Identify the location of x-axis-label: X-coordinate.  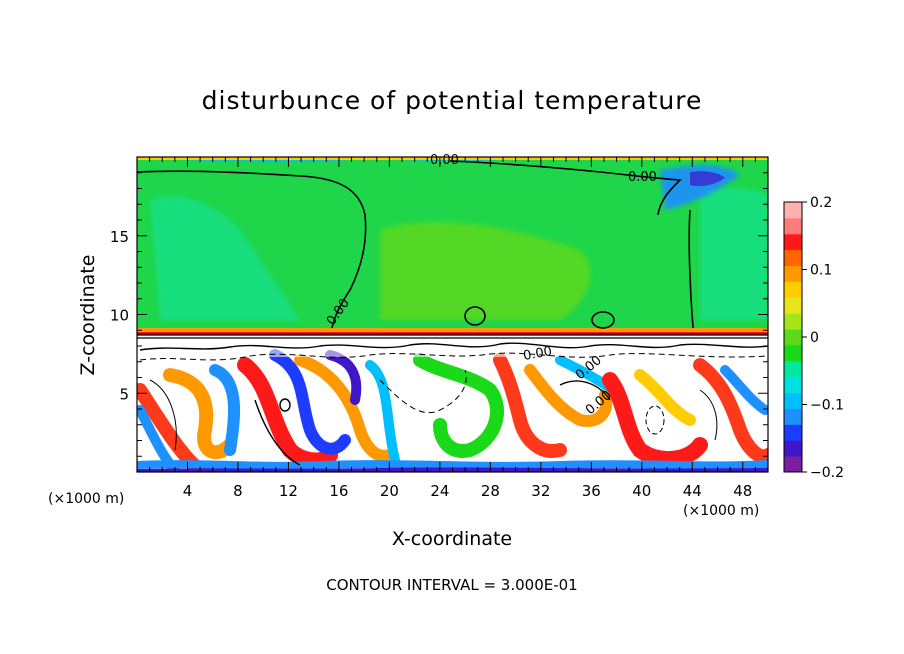
(452, 539).